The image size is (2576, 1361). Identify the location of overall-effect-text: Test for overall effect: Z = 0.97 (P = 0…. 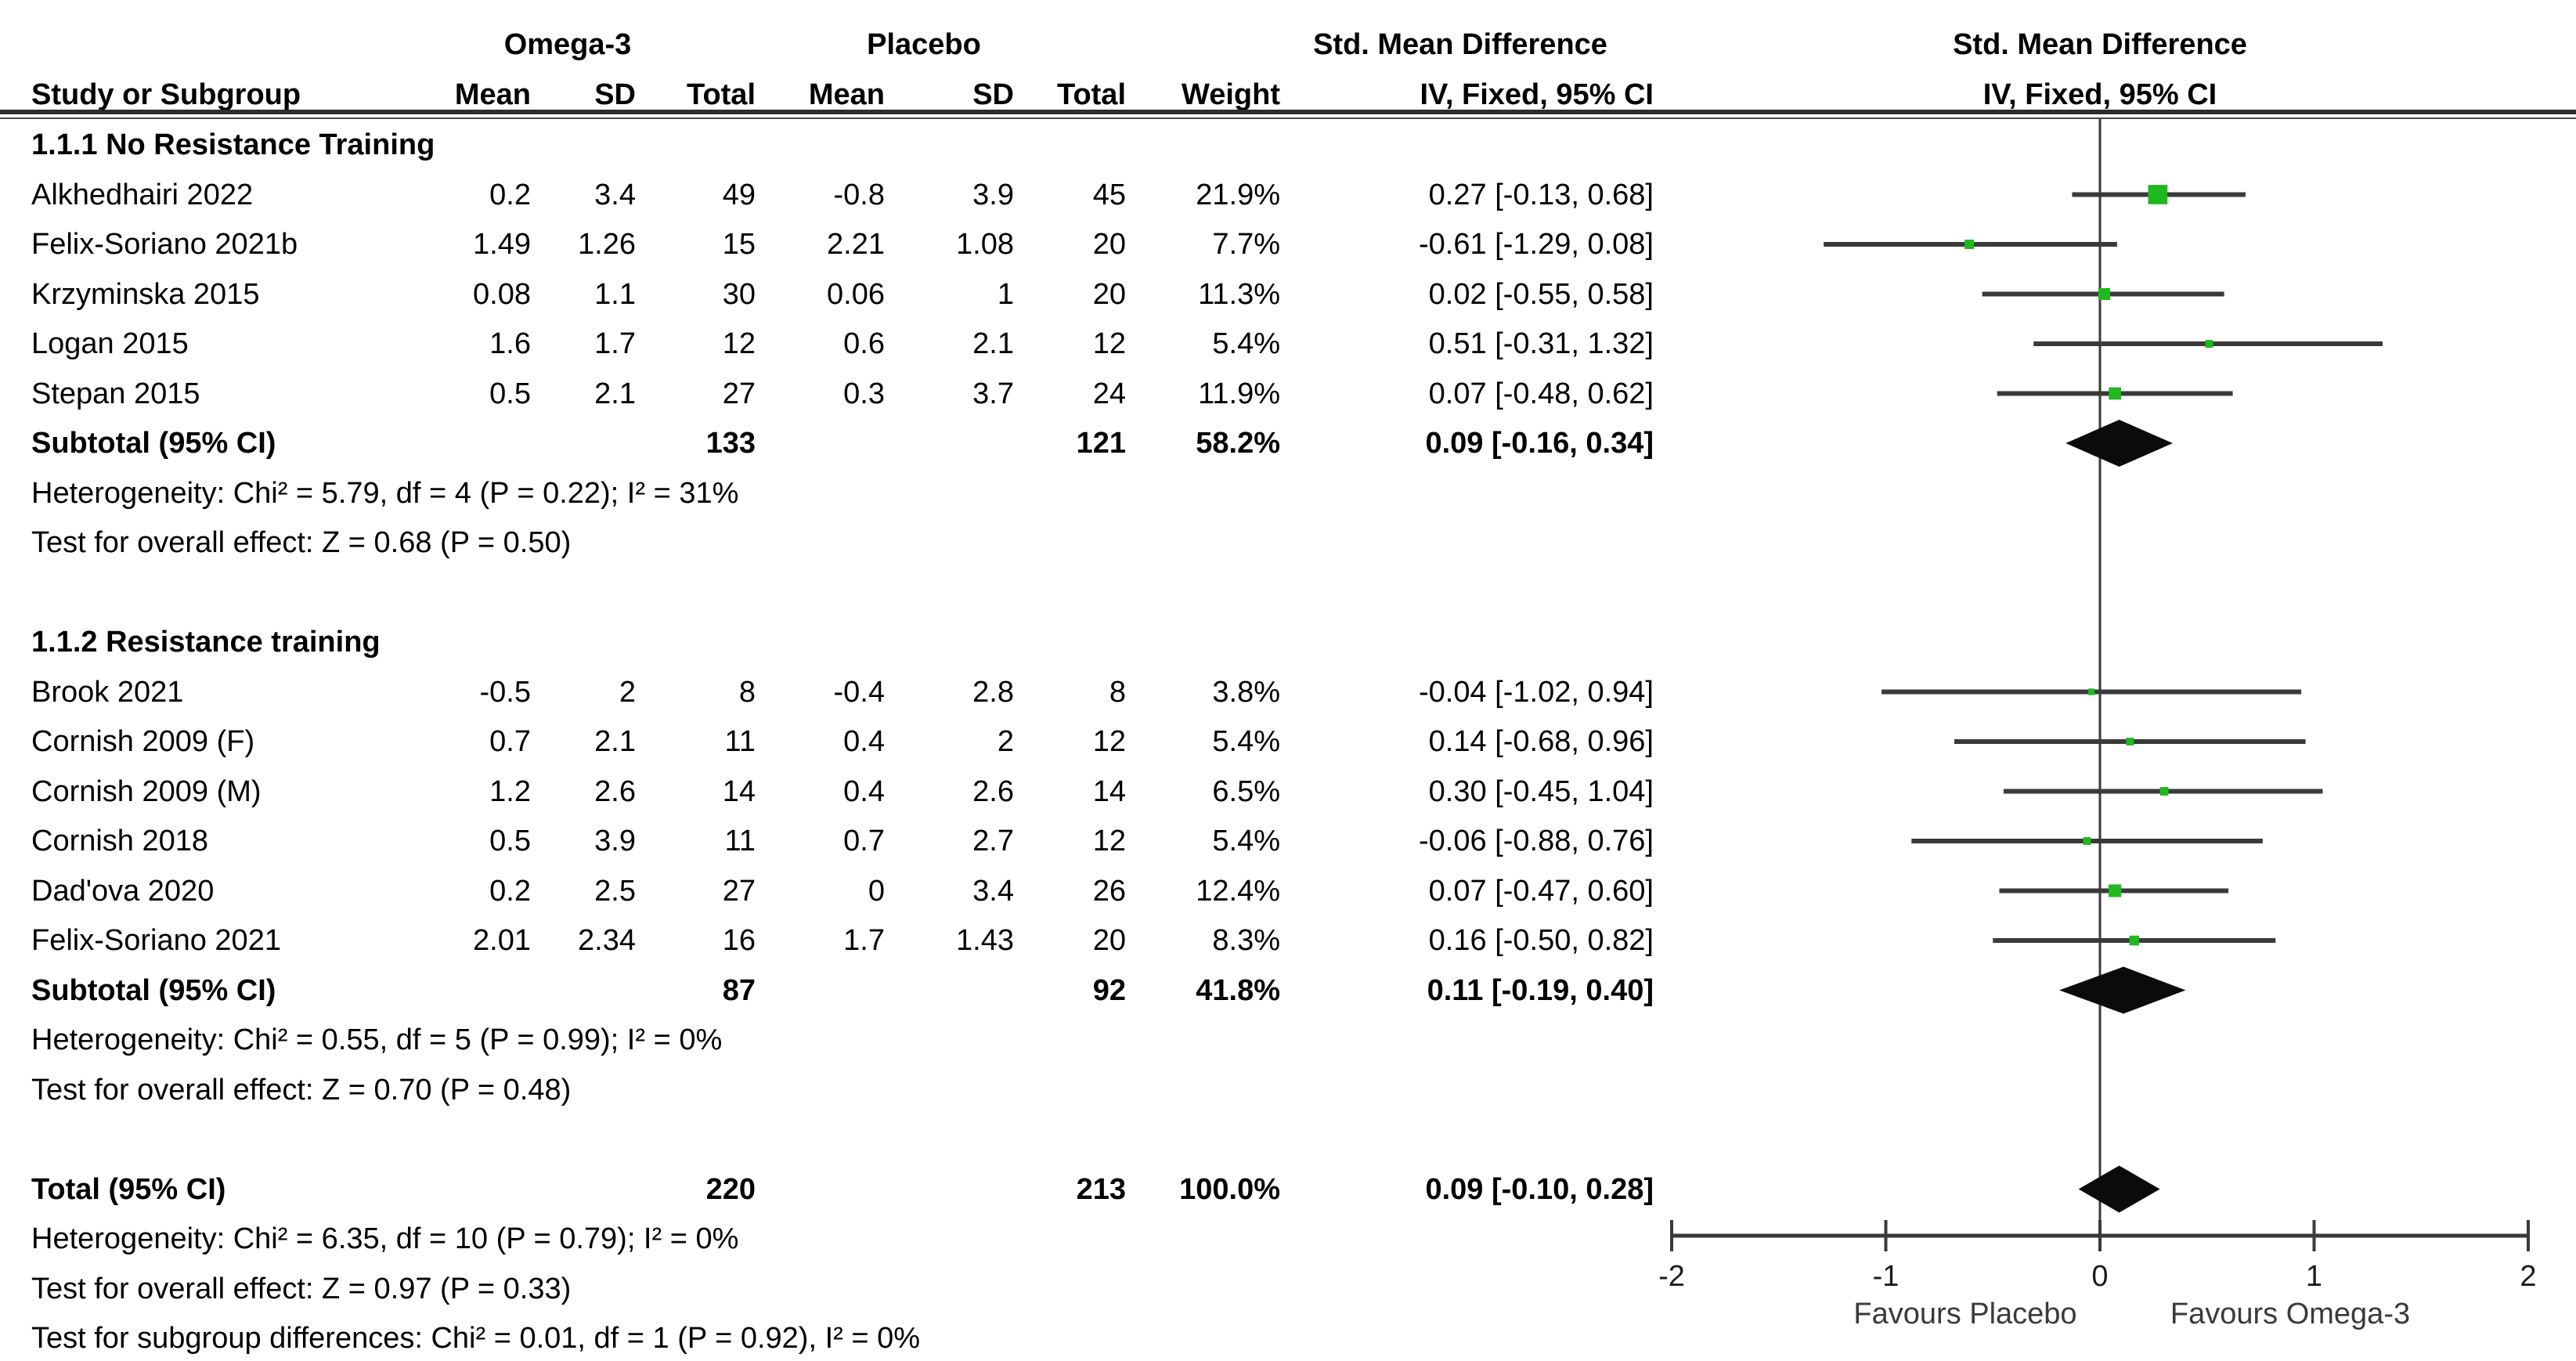
(301, 1288).